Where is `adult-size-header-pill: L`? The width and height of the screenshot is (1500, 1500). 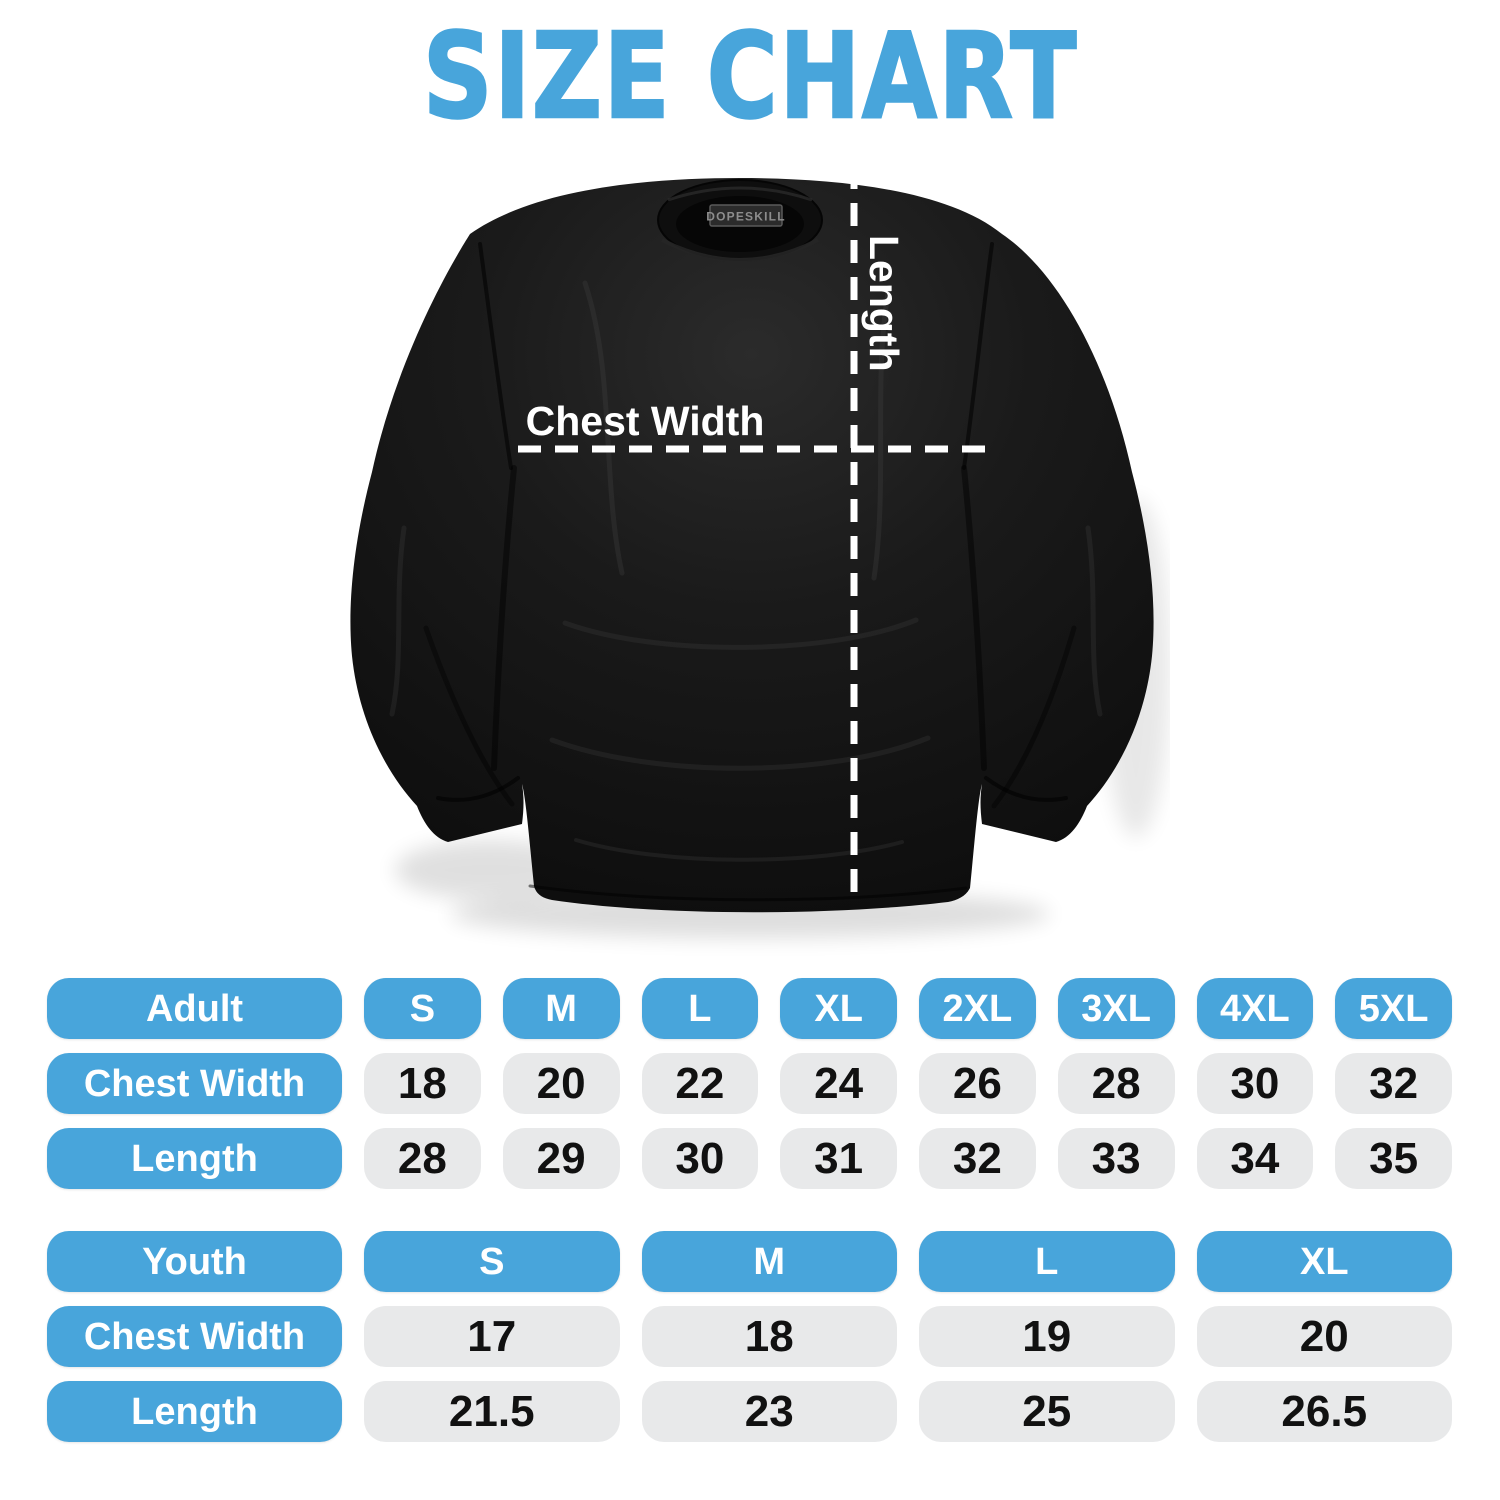 adult-size-header-pill: L is located at coordinates (700, 1008).